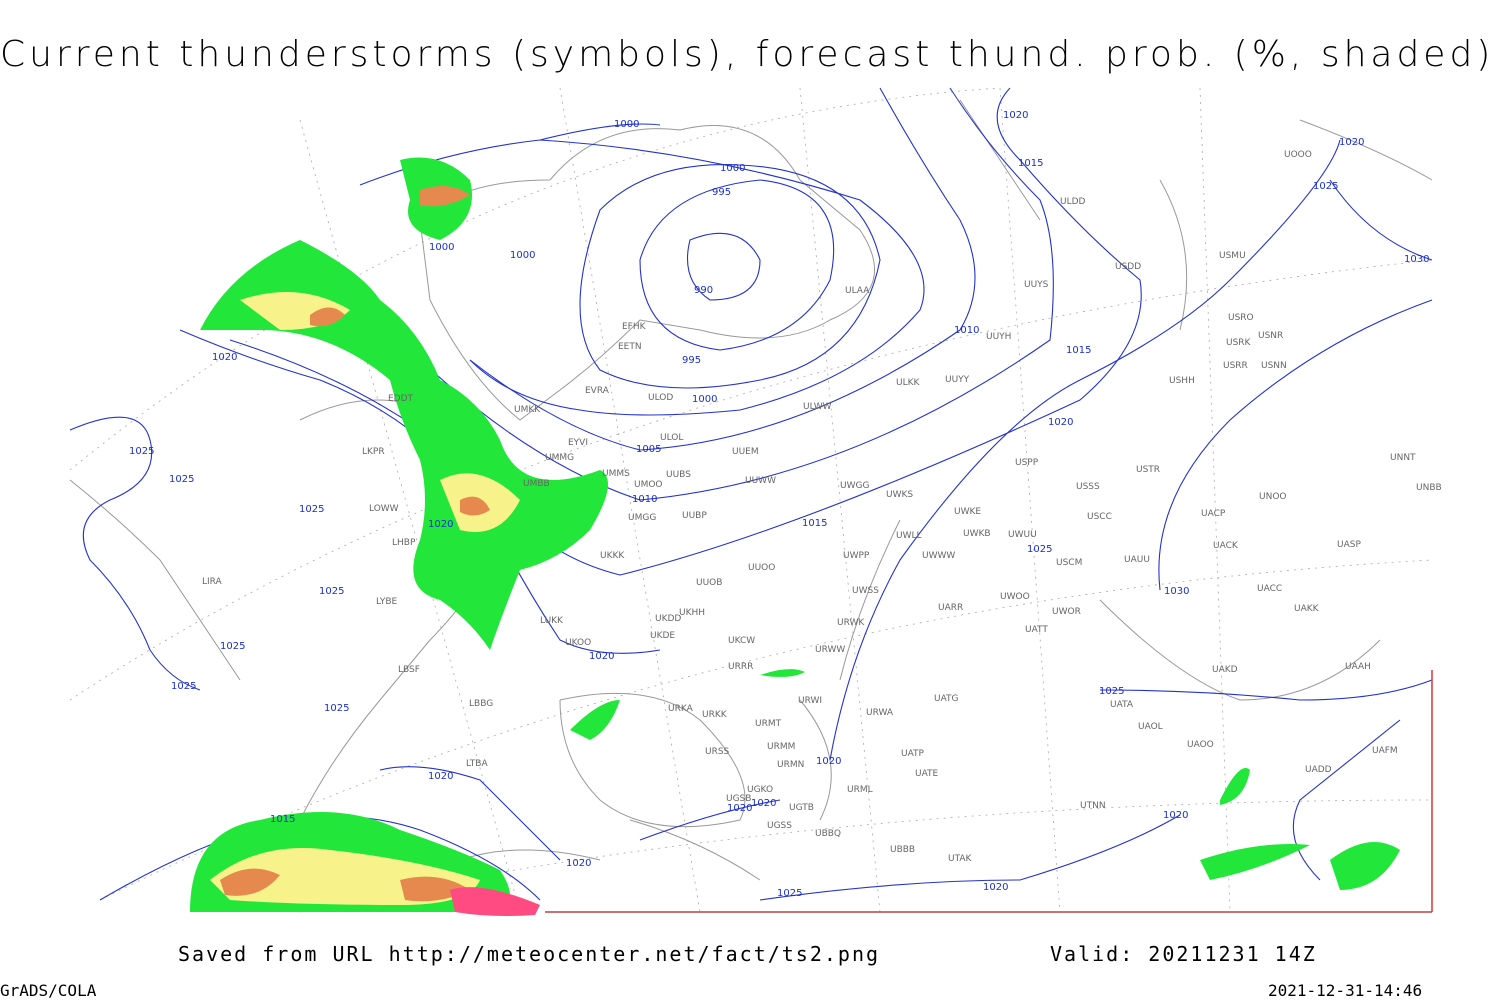 The width and height of the screenshot is (1500, 1000). I want to click on isobar-label: 990, so click(703, 290).